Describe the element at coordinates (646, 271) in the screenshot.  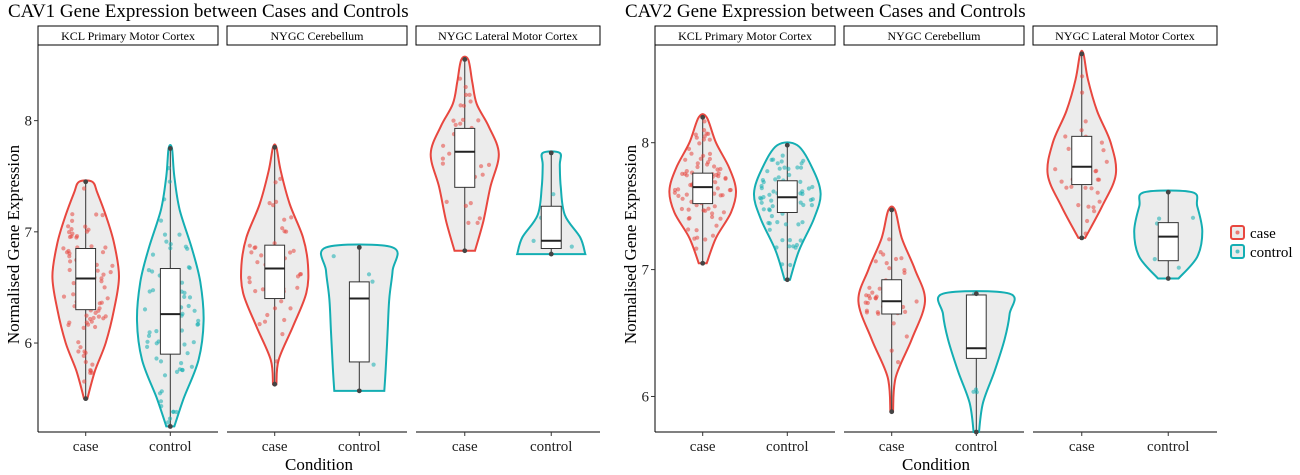
I see `y-tick-label: 7` at that location.